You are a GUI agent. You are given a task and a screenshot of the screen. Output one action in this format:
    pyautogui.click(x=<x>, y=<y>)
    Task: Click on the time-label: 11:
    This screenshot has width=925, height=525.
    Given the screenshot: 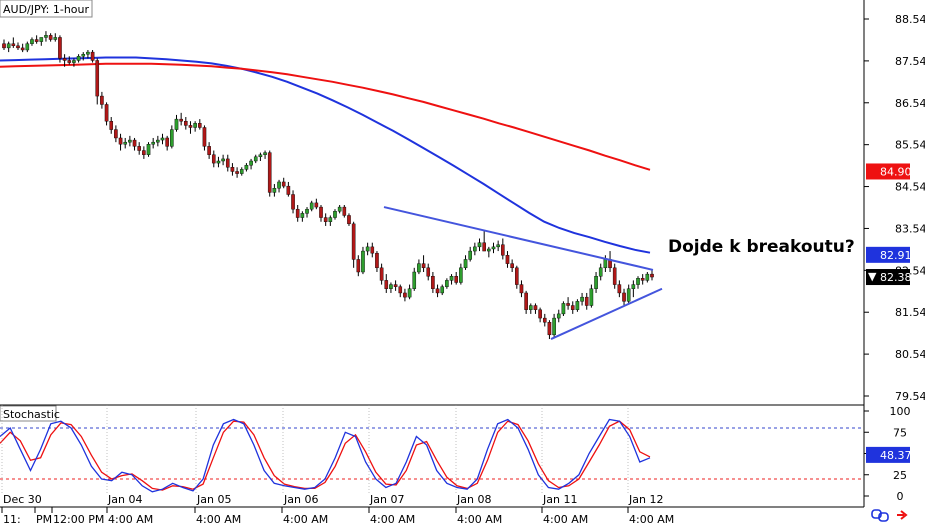 What is the action you would take?
    pyautogui.click(x=12, y=519)
    